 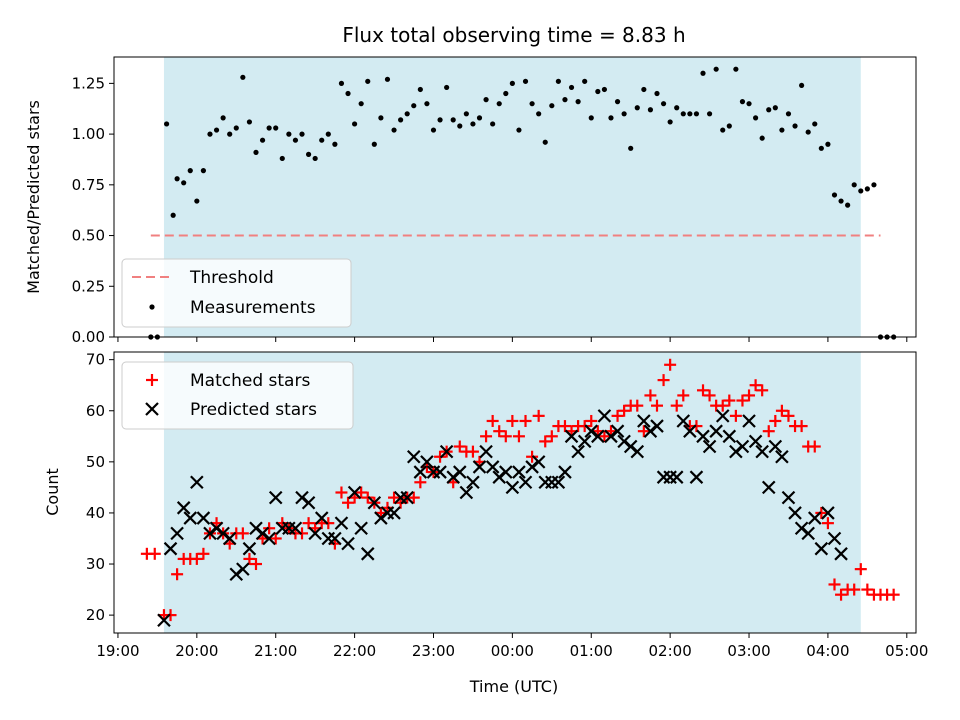 I want to click on top-legend: Threshold Measurements, so click(x=236, y=293).